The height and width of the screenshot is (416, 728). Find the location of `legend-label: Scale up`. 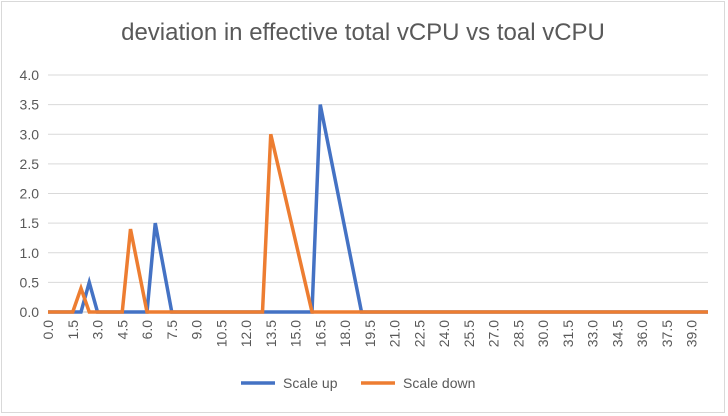

legend-label: Scale up is located at coordinates (310, 383).